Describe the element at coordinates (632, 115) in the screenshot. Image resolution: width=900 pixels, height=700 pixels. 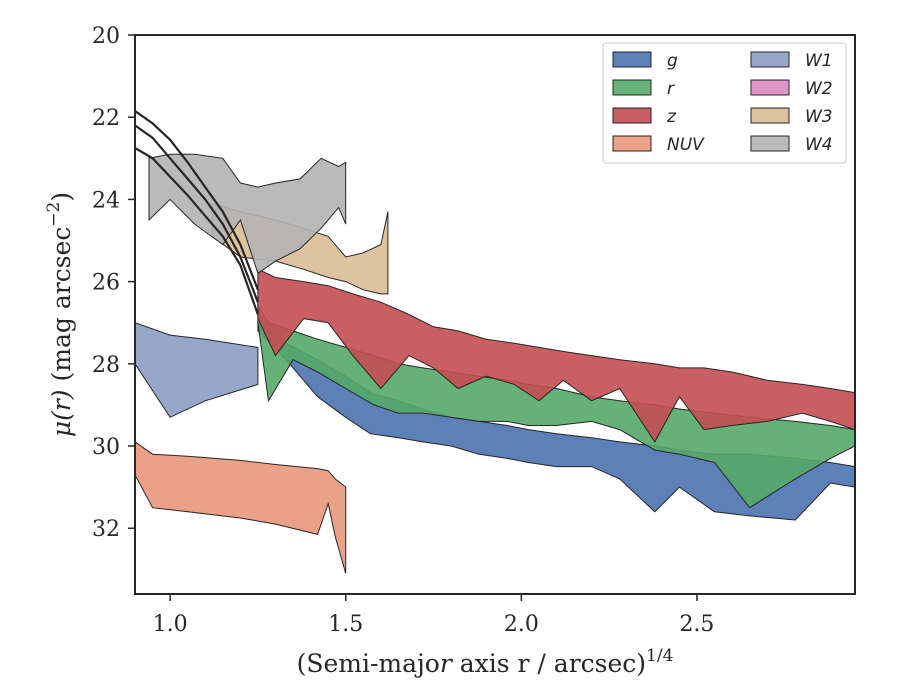
I see `legend-swatch-z` at that location.